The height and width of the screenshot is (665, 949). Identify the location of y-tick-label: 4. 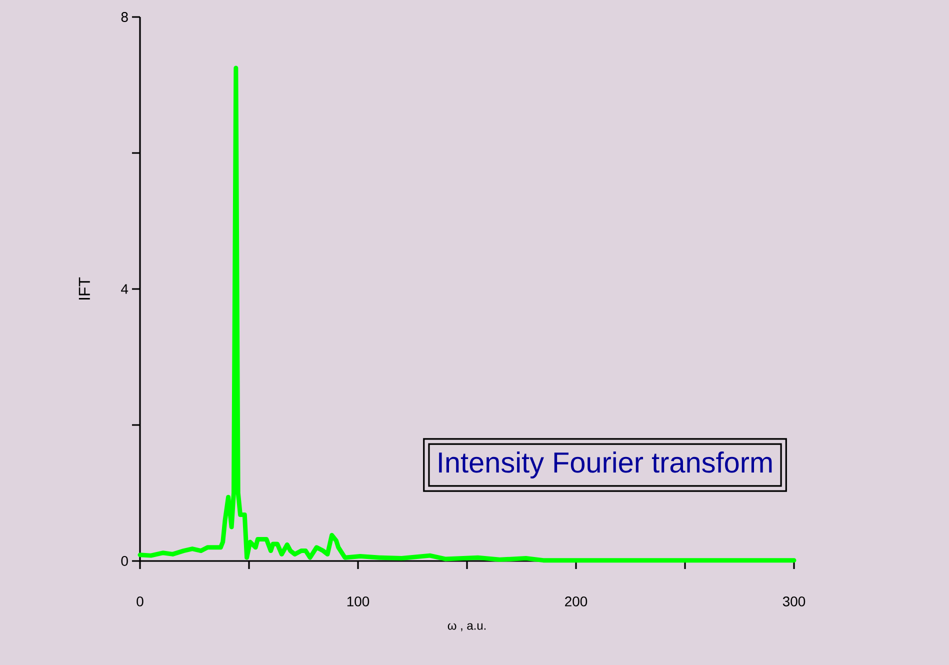
(124, 289).